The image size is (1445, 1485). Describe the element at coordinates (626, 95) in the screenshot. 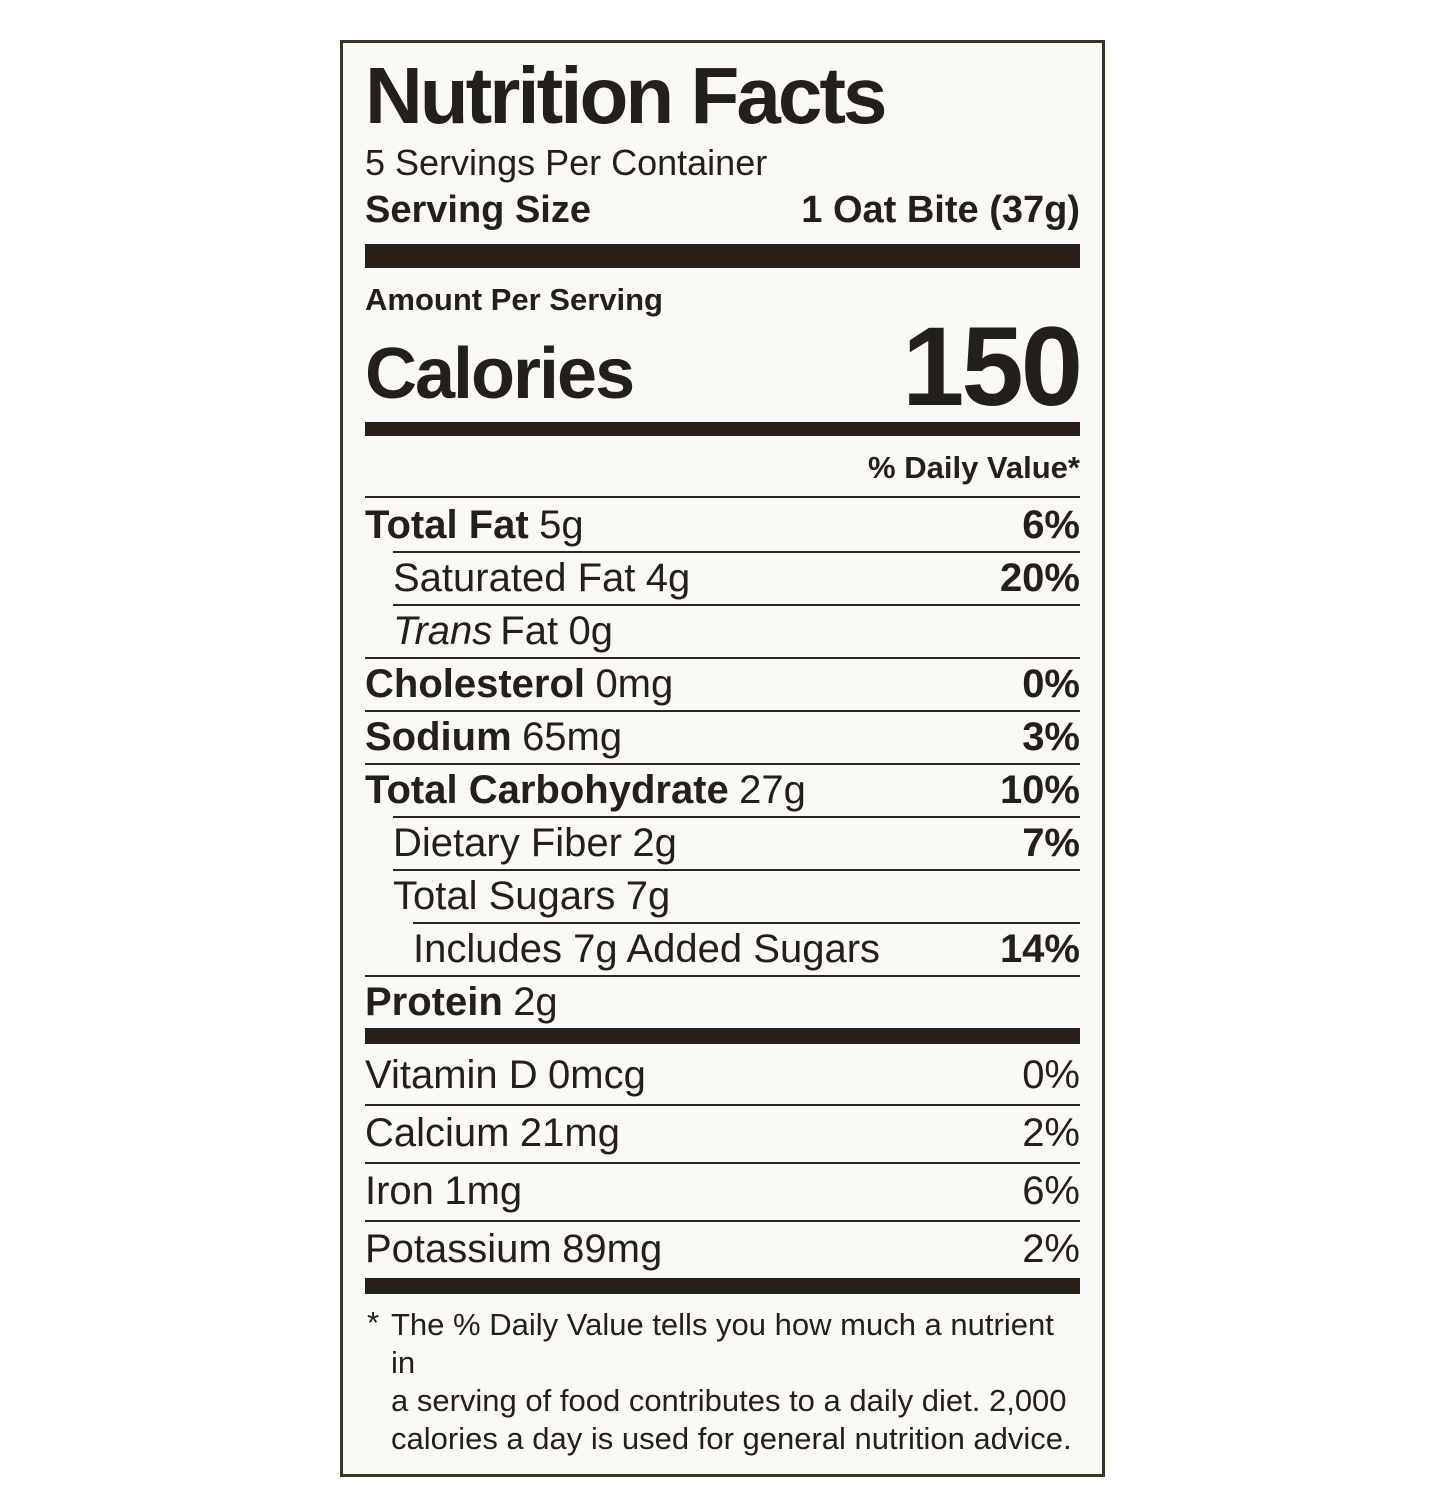

I see `label-title: Nutrition Facts` at that location.